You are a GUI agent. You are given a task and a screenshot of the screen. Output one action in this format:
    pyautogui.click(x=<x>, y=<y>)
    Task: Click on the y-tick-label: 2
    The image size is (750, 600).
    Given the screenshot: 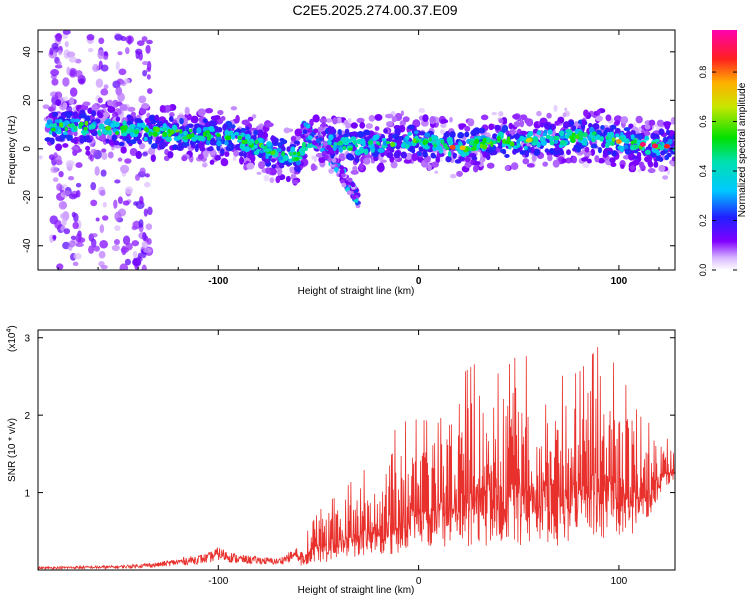 What is the action you would take?
    pyautogui.click(x=27, y=416)
    